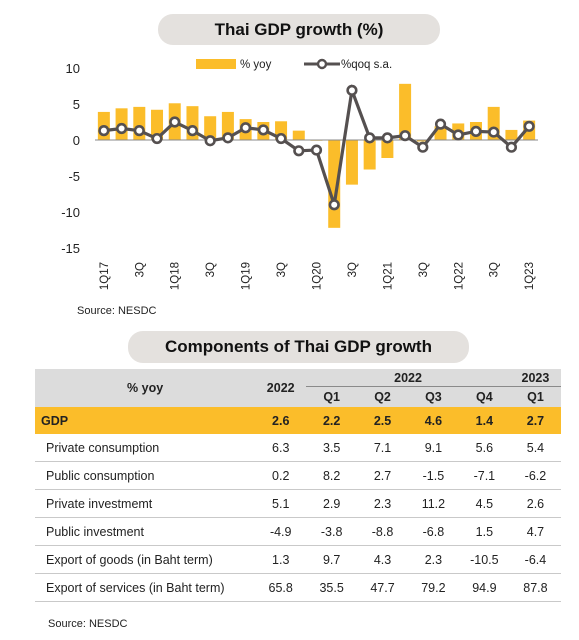 This screenshot has width=579, height=640. What do you see at coordinates (459, 276) in the screenshot?
I see `x-tick-label: 1Q22` at bounding box center [459, 276].